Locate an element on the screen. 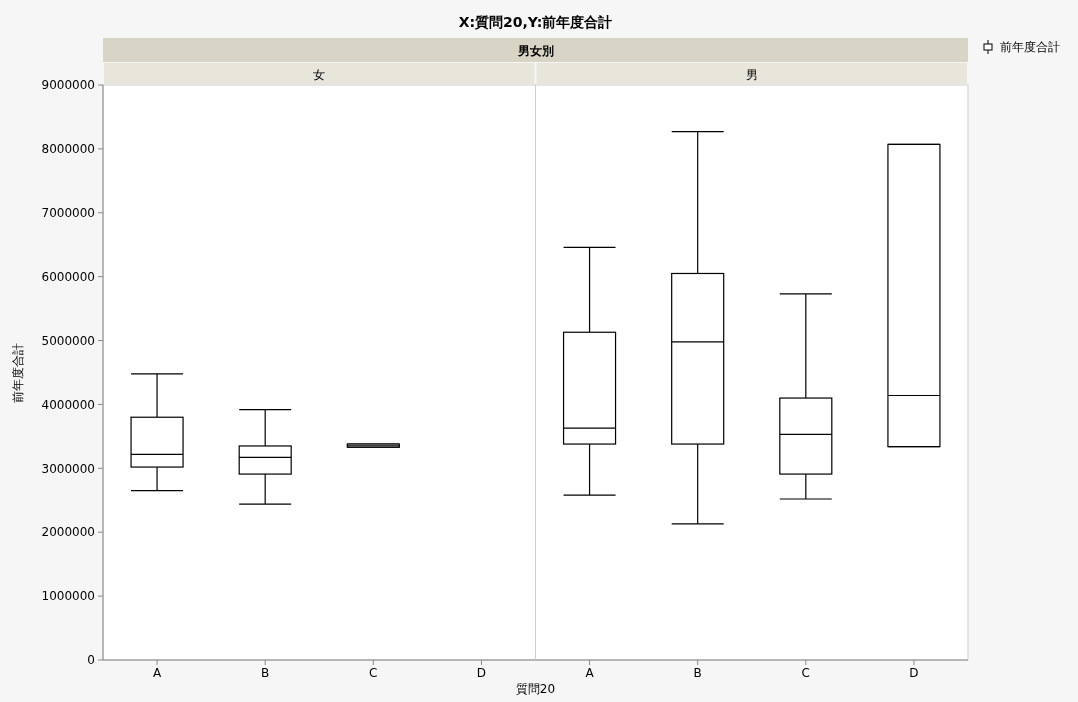 The width and height of the screenshot is (1078, 702). text: 男女別 is located at coordinates (535, 51).